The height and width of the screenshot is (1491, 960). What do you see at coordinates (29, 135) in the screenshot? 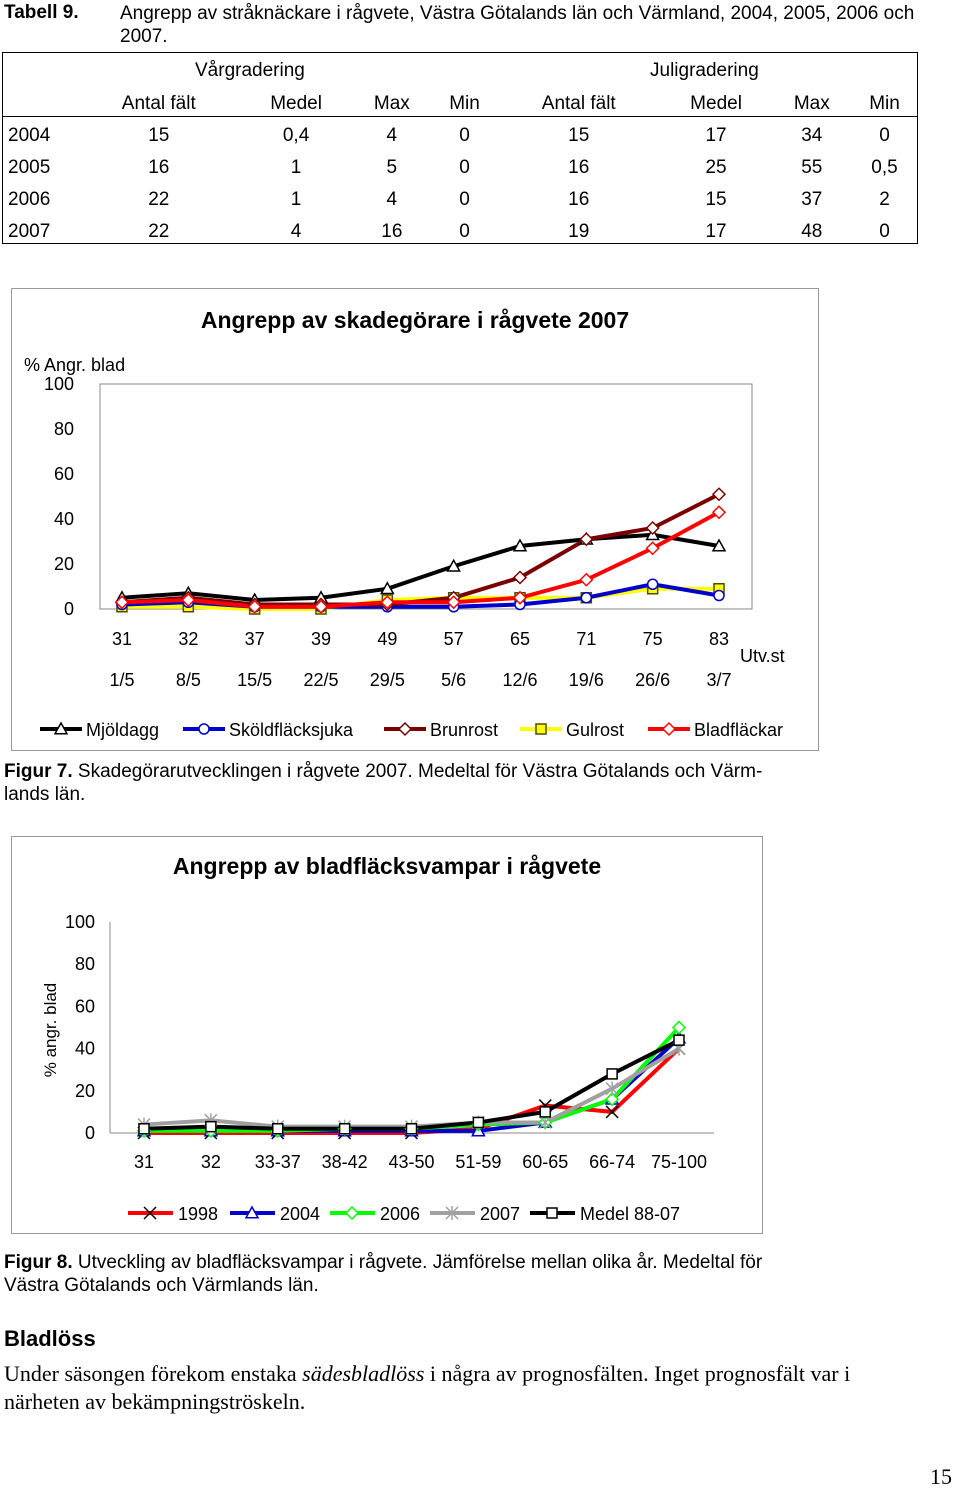
I see `table-cell: 2004` at bounding box center [29, 135].